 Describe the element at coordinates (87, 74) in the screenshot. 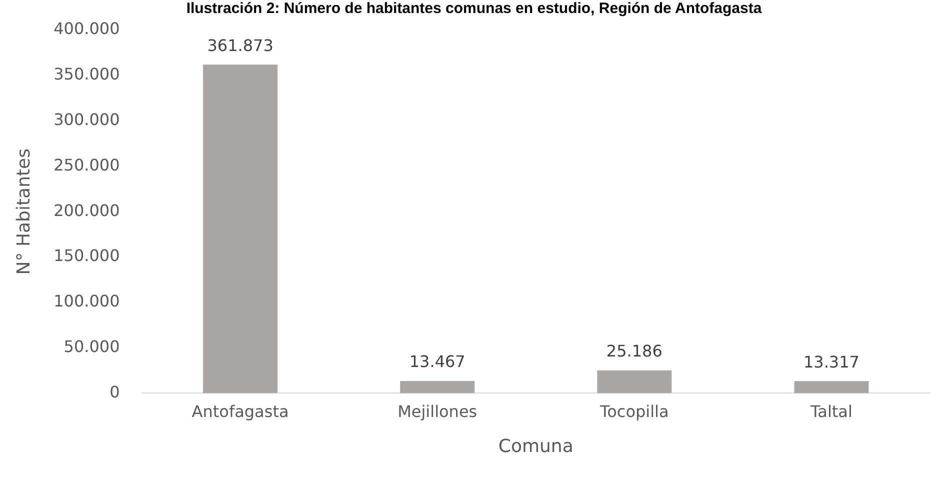

I see `y-tick-label: 350.000` at that location.